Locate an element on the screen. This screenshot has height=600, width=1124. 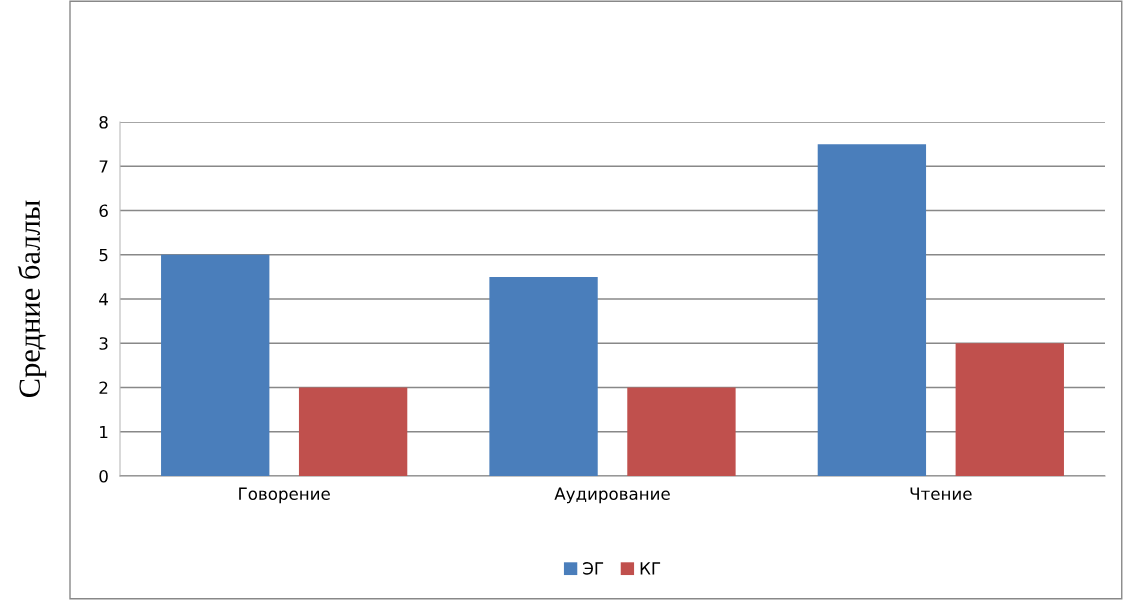
legend-label: ЭГ is located at coordinates (593, 568).